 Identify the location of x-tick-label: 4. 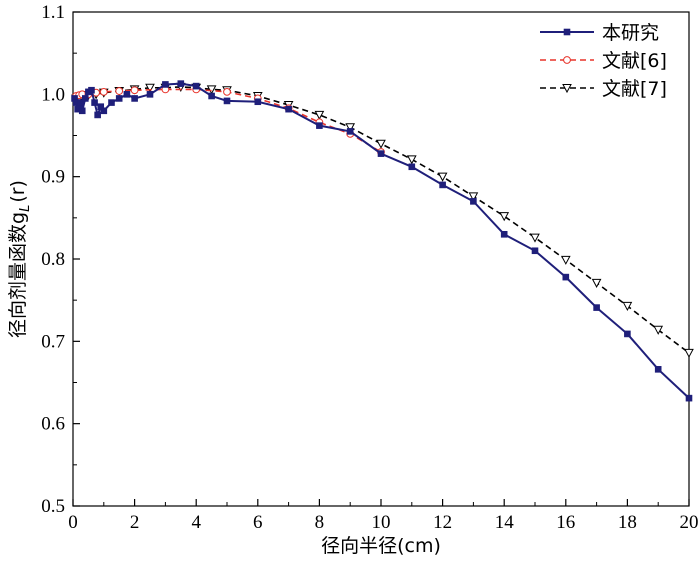
(196, 522).